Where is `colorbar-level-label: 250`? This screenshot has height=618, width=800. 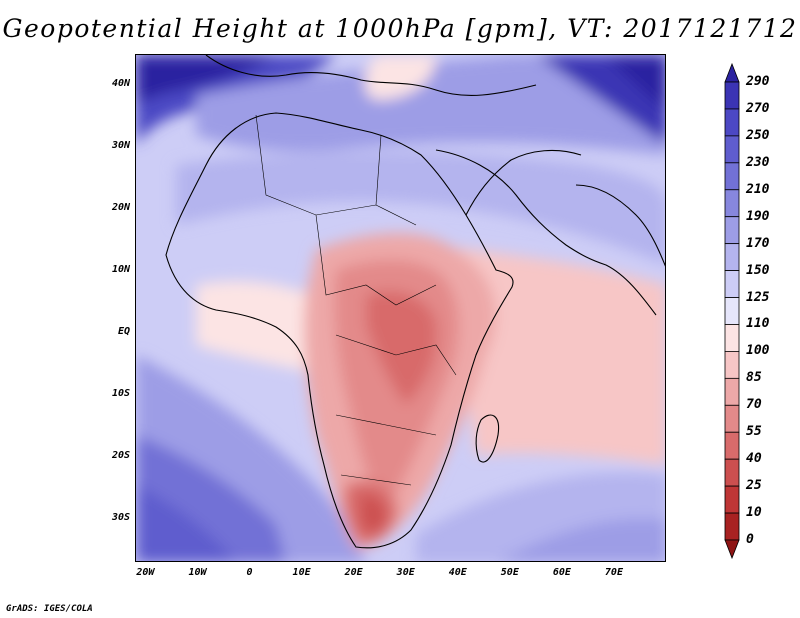
colorbar-level-label: 250 is located at coordinates (758, 135).